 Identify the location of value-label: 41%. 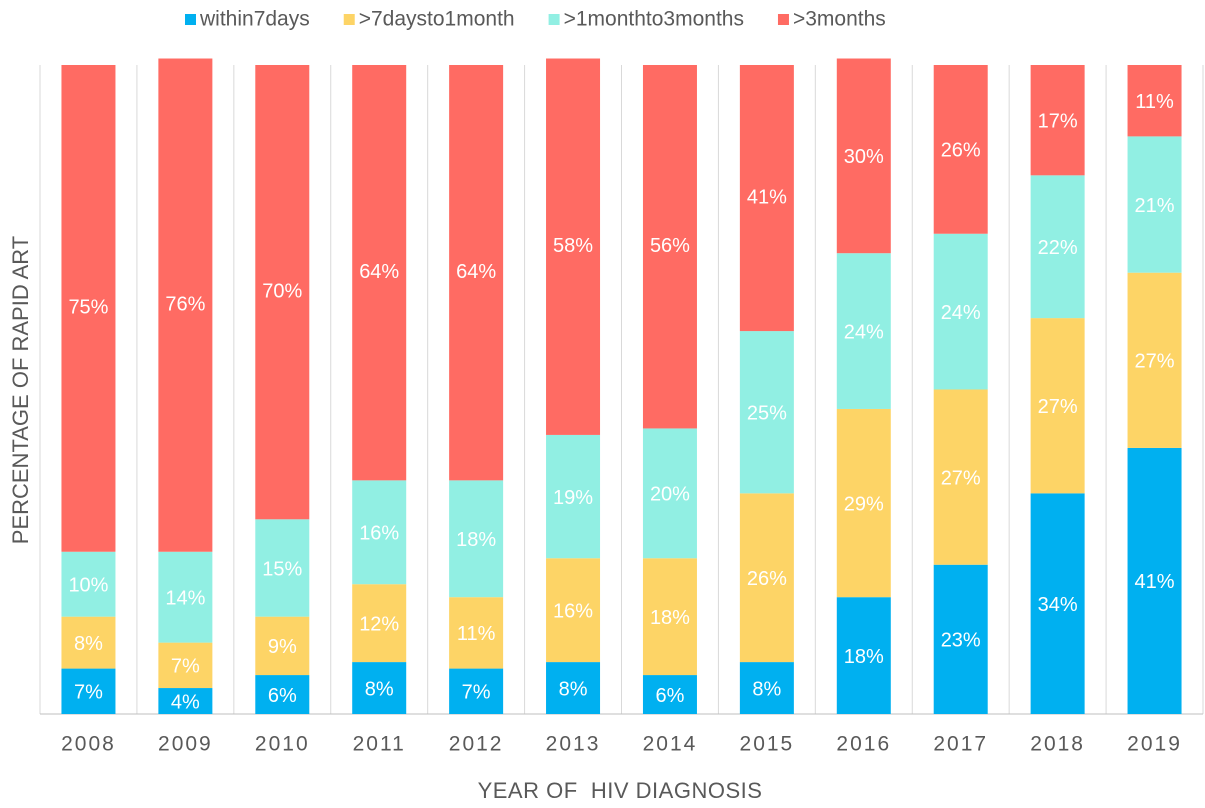
(1155, 582).